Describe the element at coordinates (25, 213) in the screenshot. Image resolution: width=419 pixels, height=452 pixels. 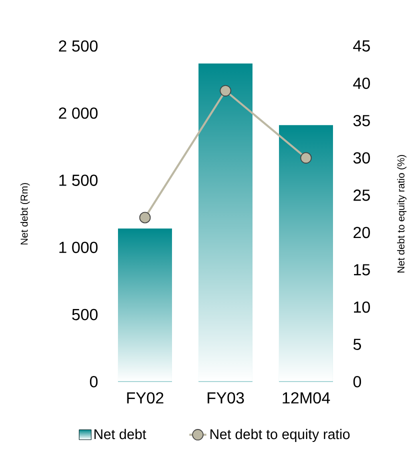
I see `y-axis-title: Net debt (Rm)` at that location.